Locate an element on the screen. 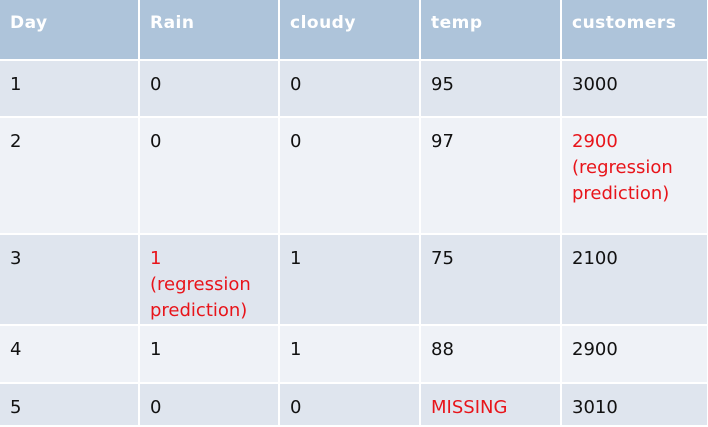 The height and width of the screenshot is (427, 708). predicted-value: 1 is located at coordinates (156, 258).